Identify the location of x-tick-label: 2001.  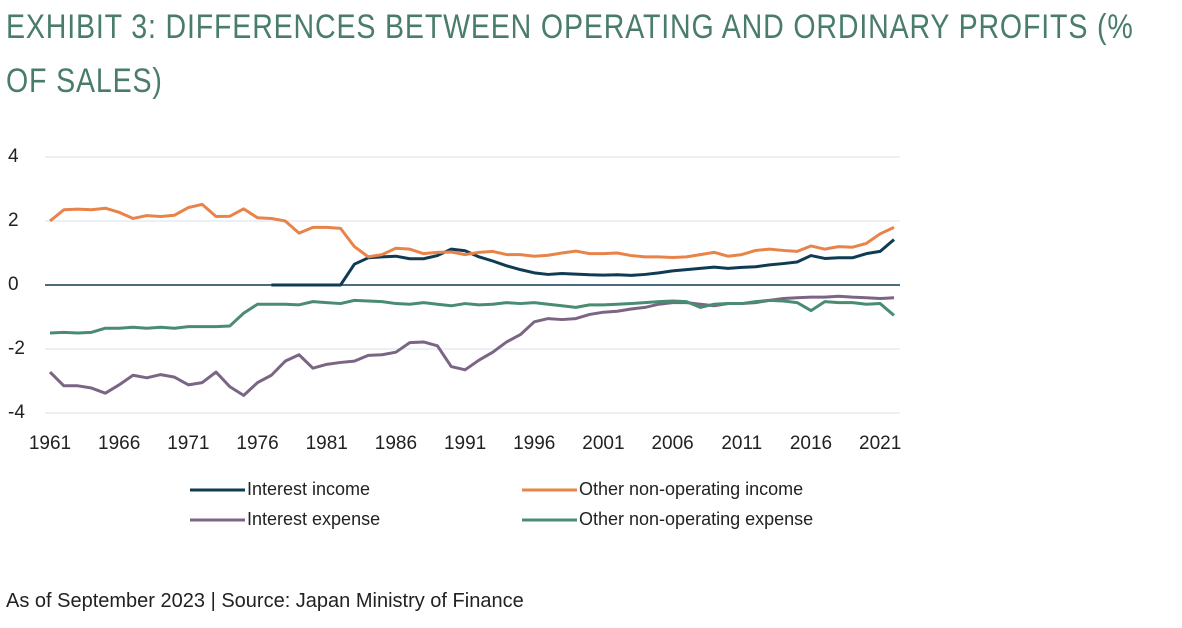
(603, 443).